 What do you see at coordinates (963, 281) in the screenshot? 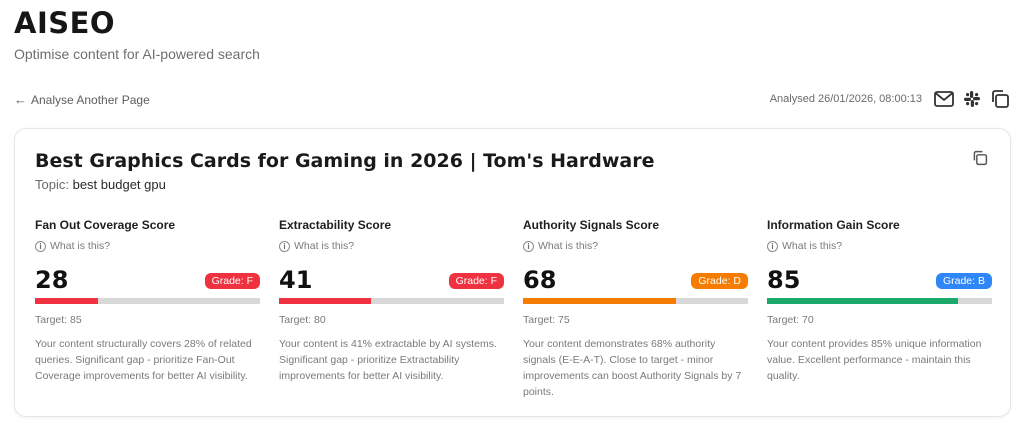
I see `grade-badge: Grade: B` at bounding box center [963, 281].